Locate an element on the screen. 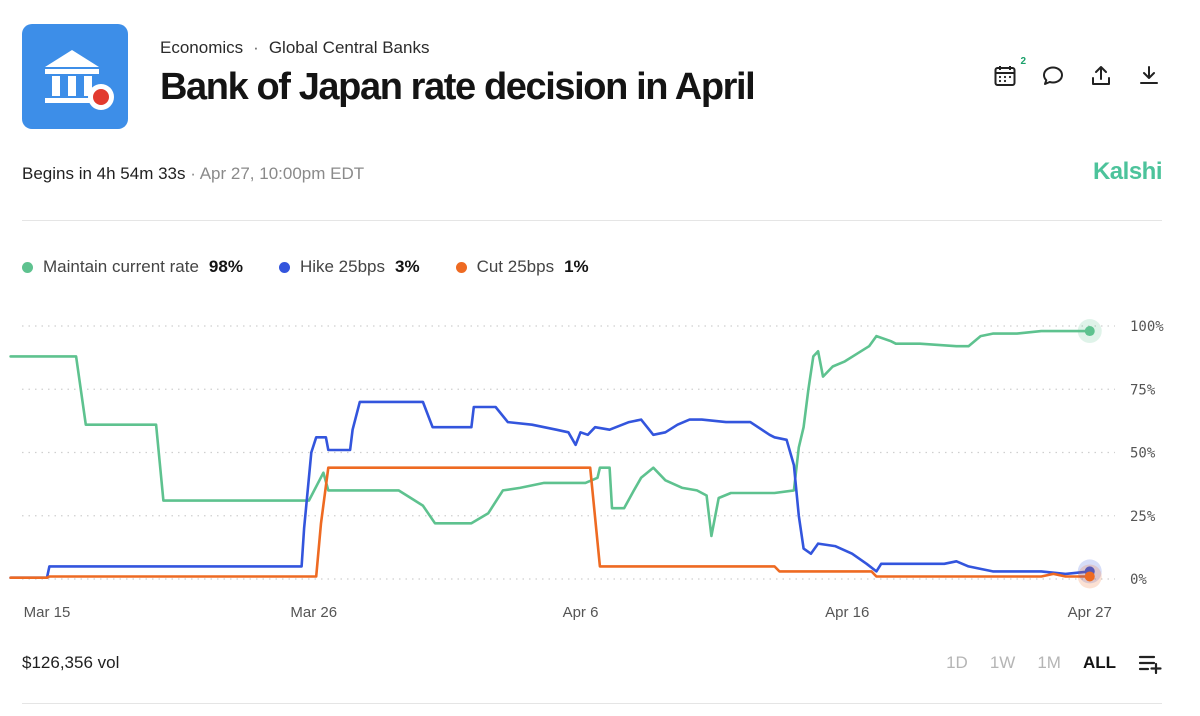 Image resolution: width=1200 pixels, height=716 pixels. footer-divider is located at coordinates (592, 703).